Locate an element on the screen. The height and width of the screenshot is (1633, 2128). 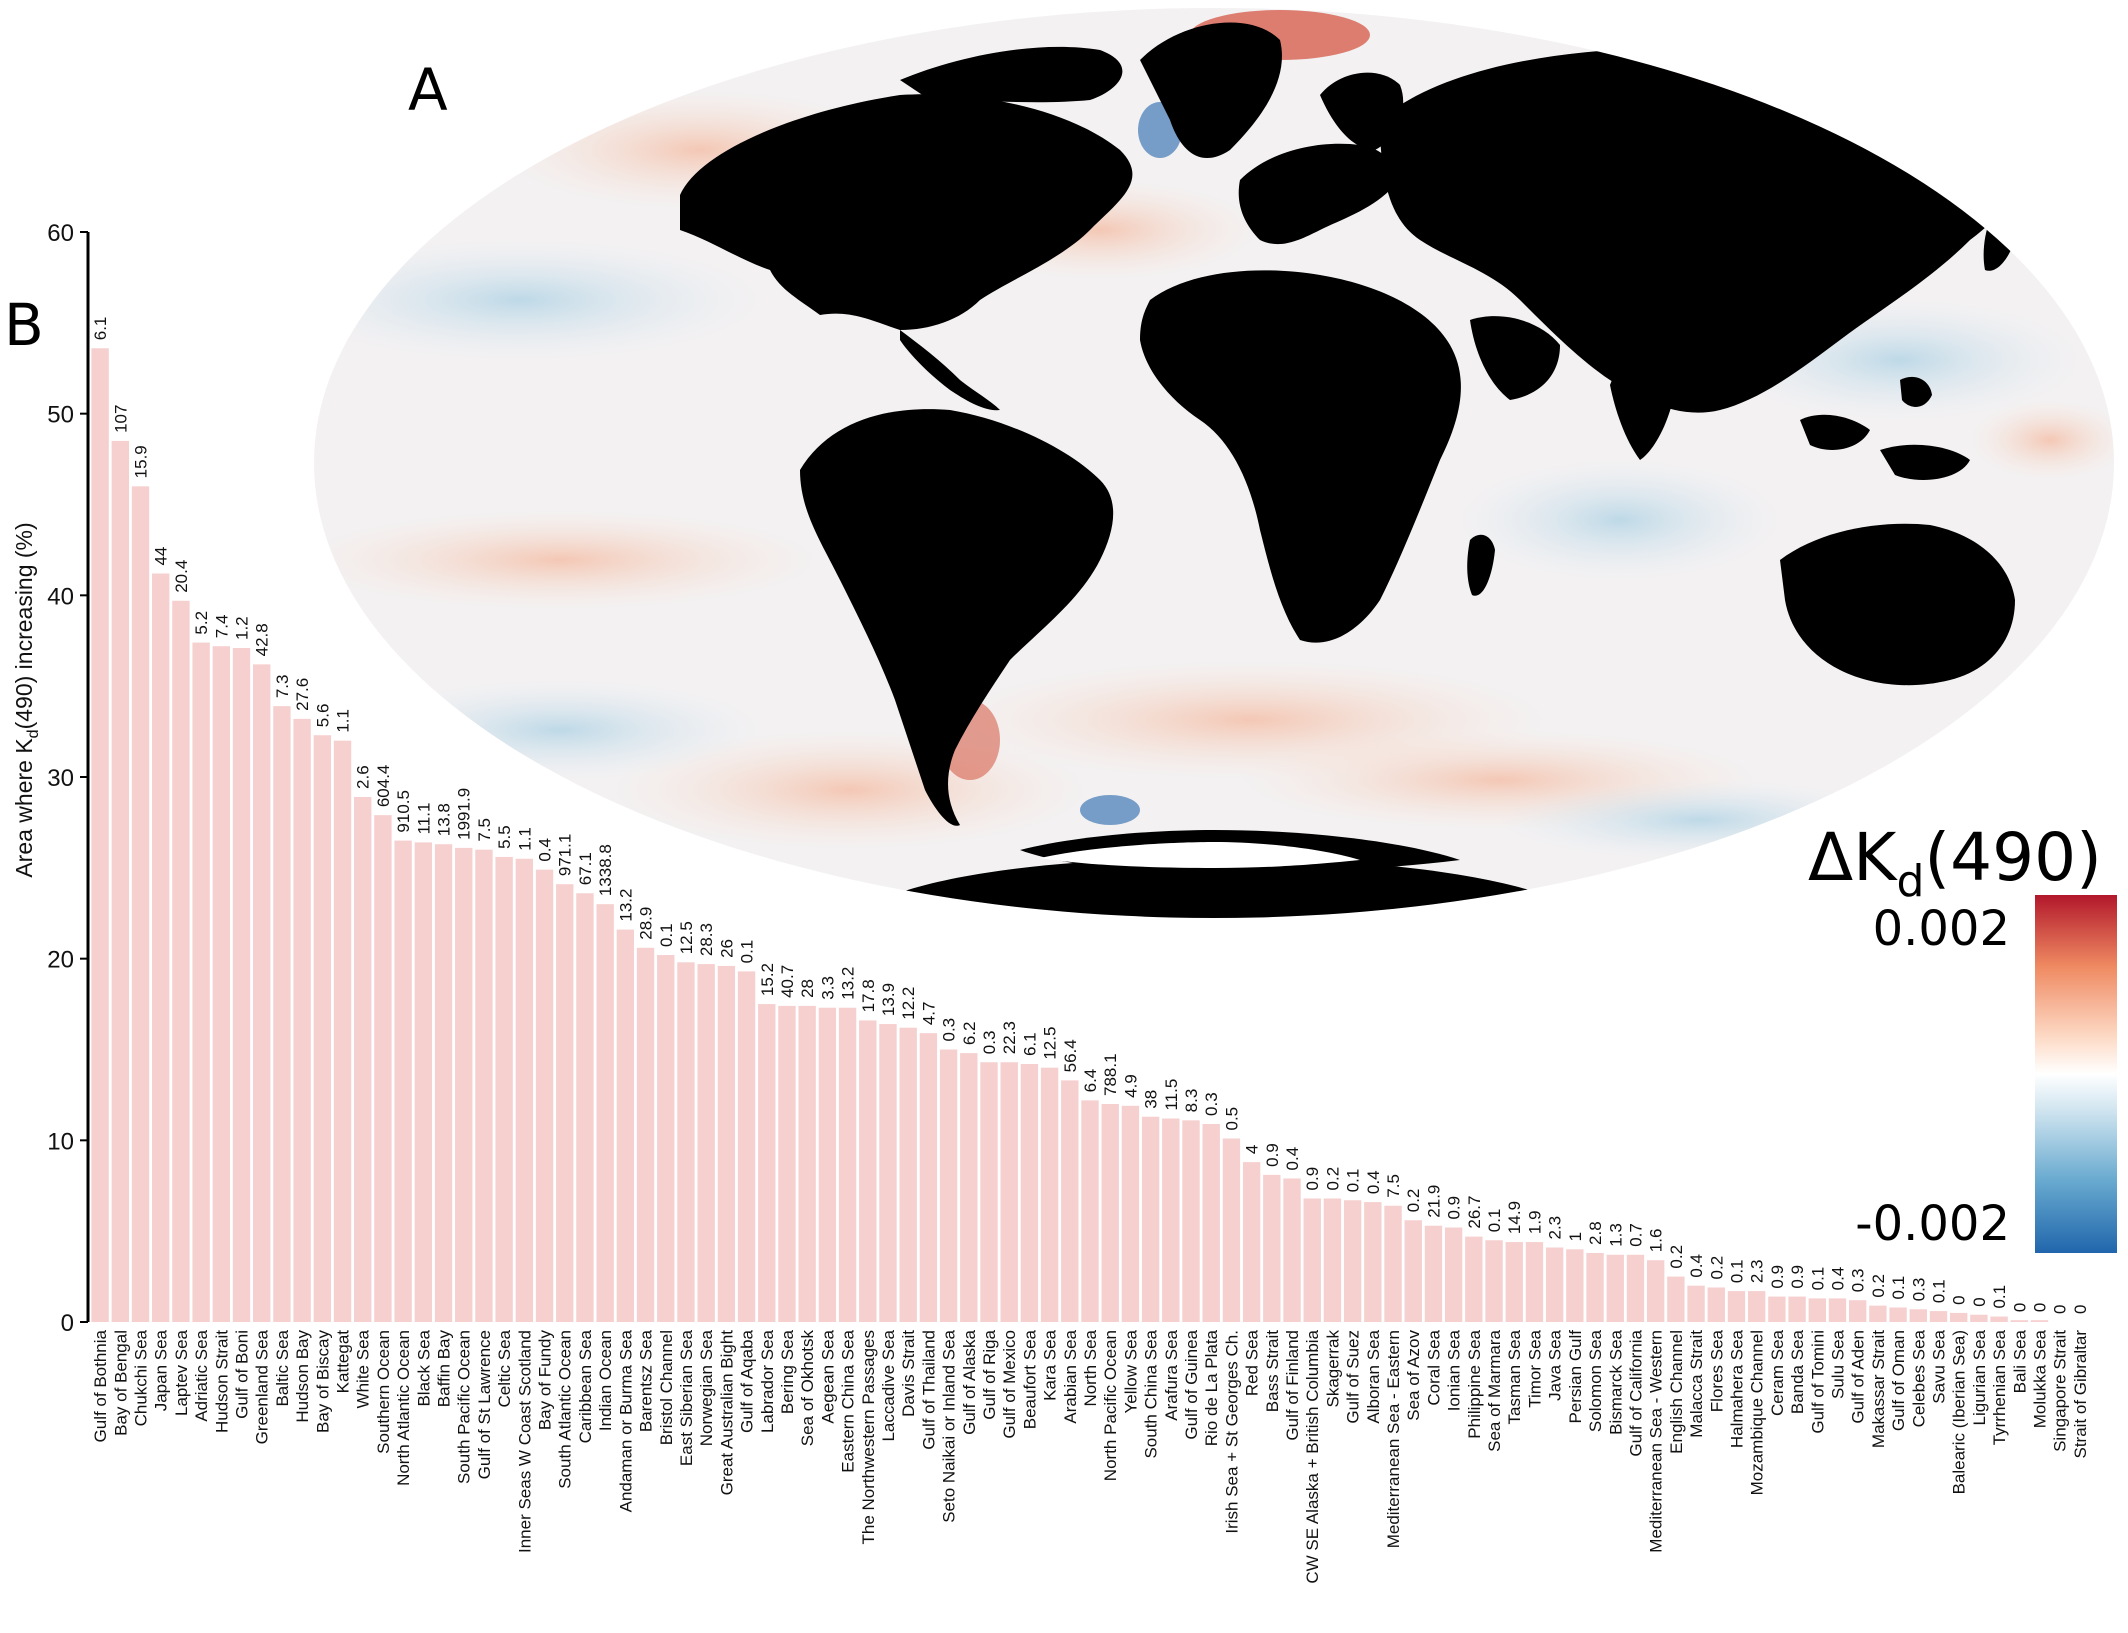
data-label: 0.9 is located at coordinates (1312, 1179).